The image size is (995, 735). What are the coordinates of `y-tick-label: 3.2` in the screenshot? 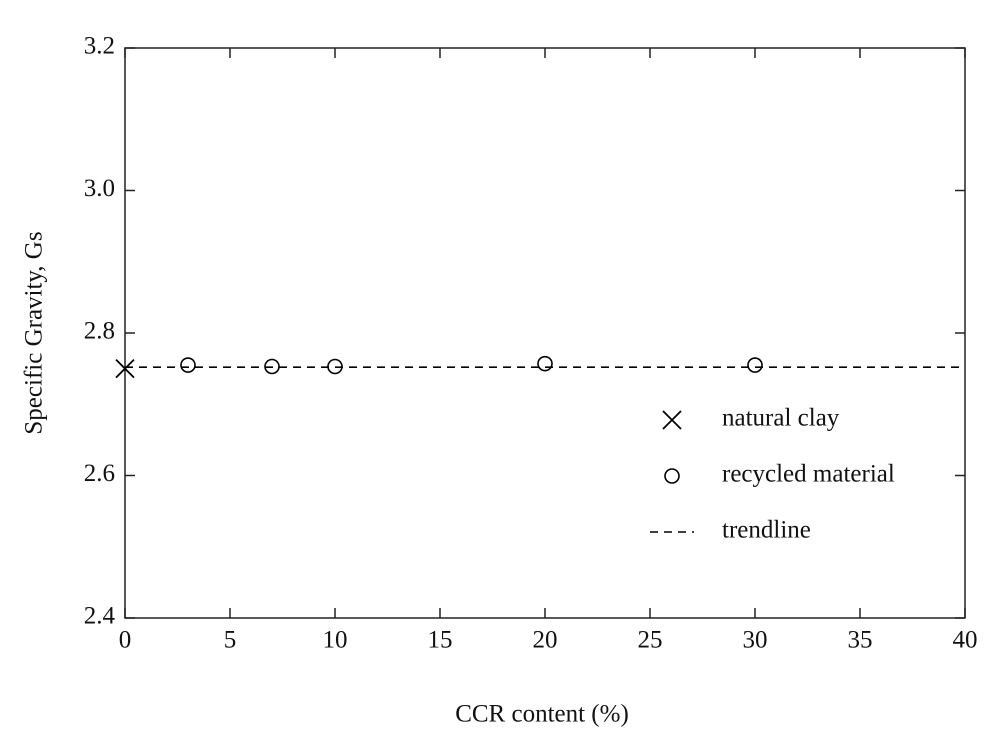 It's located at (99, 46).